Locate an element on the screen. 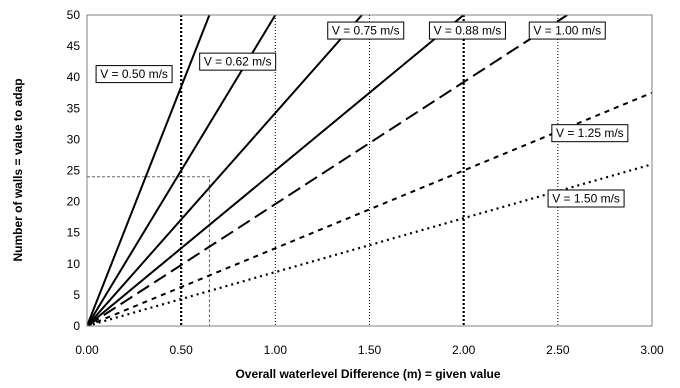 The image size is (680, 388). y-tick-label: 20 is located at coordinates (74, 202).